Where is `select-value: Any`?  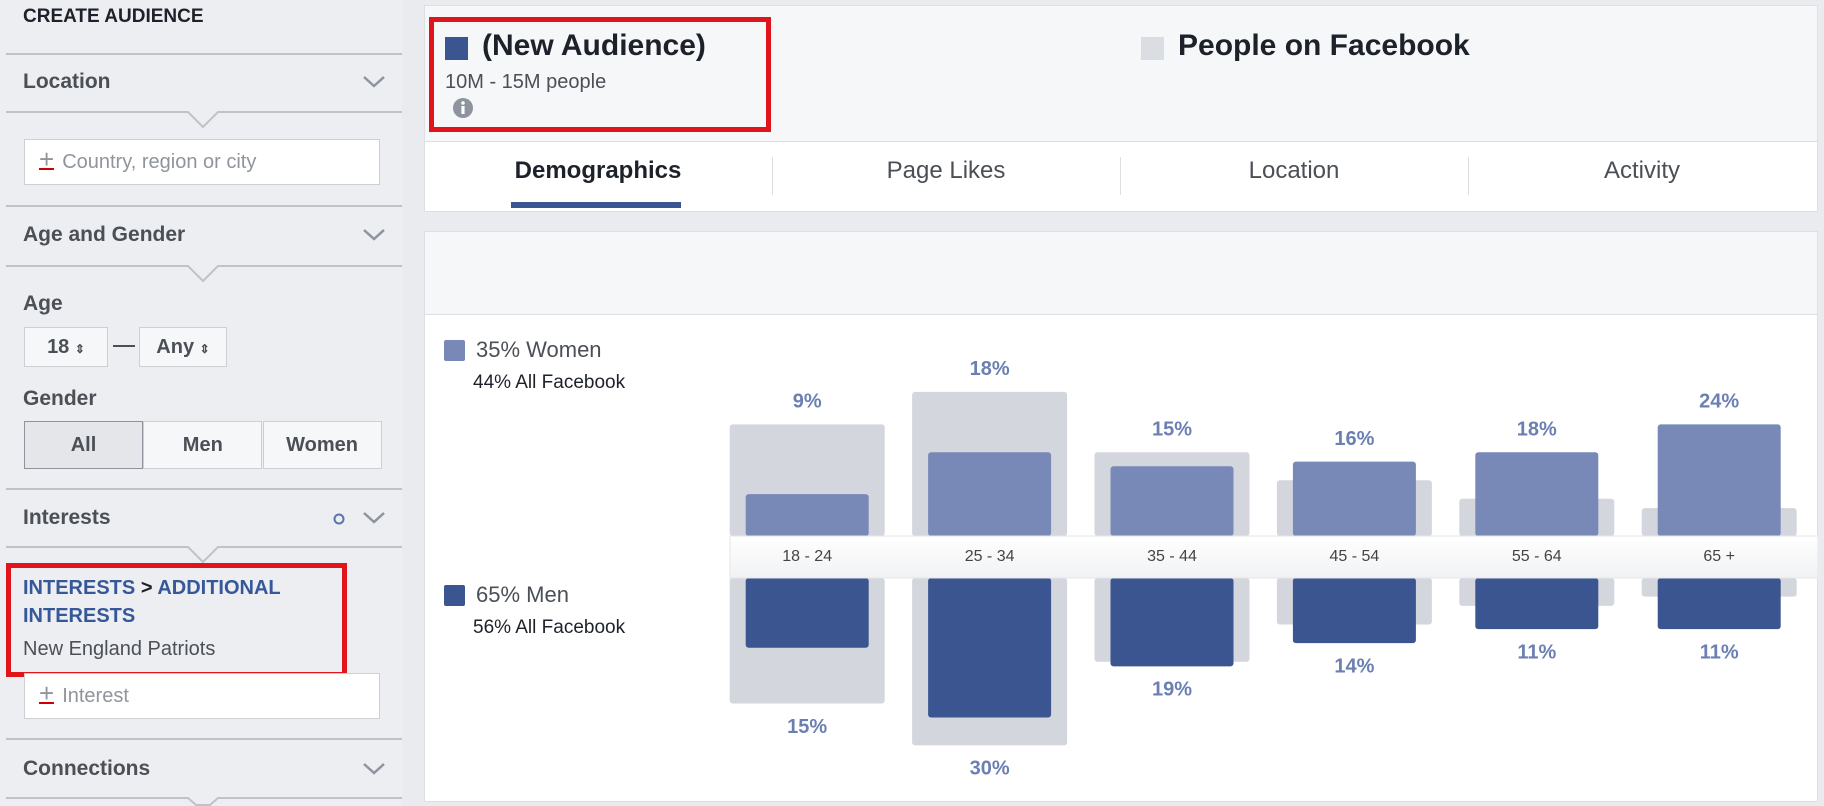
select-value: Any is located at coordinates (175, 347).